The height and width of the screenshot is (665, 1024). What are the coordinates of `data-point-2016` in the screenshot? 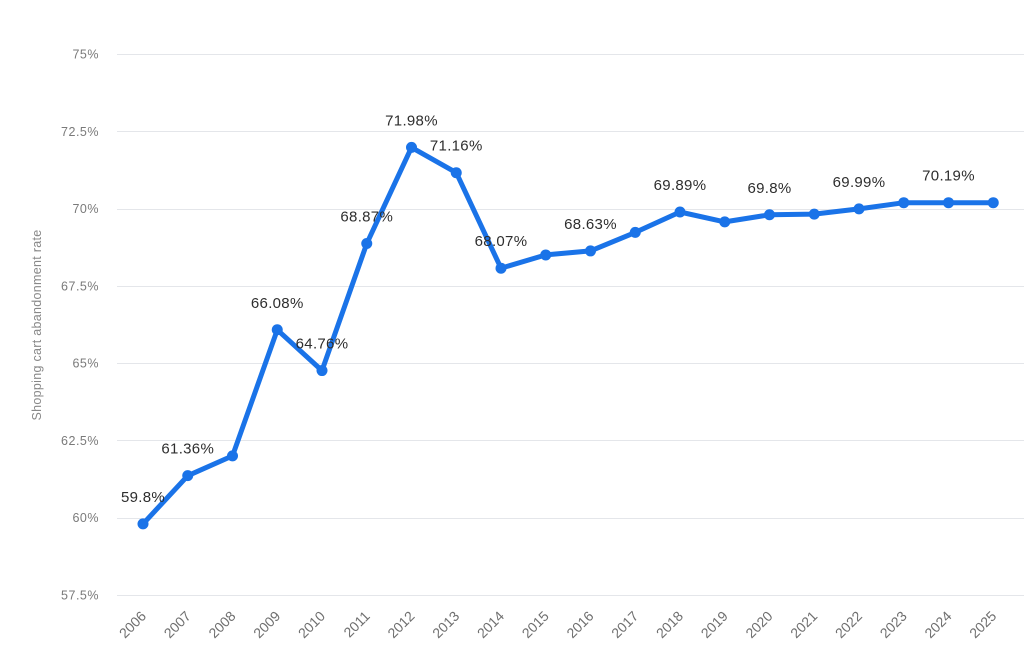 It's located at (590, 251).